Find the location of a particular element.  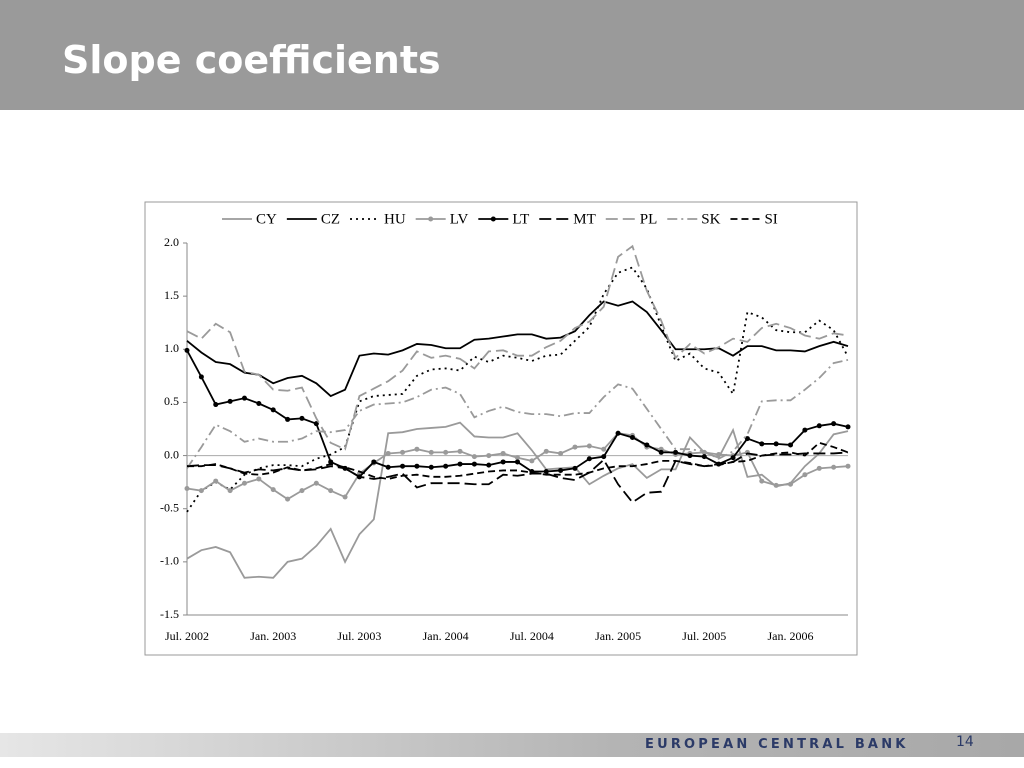

legend-label: CY is located at coordinates (266, 219).